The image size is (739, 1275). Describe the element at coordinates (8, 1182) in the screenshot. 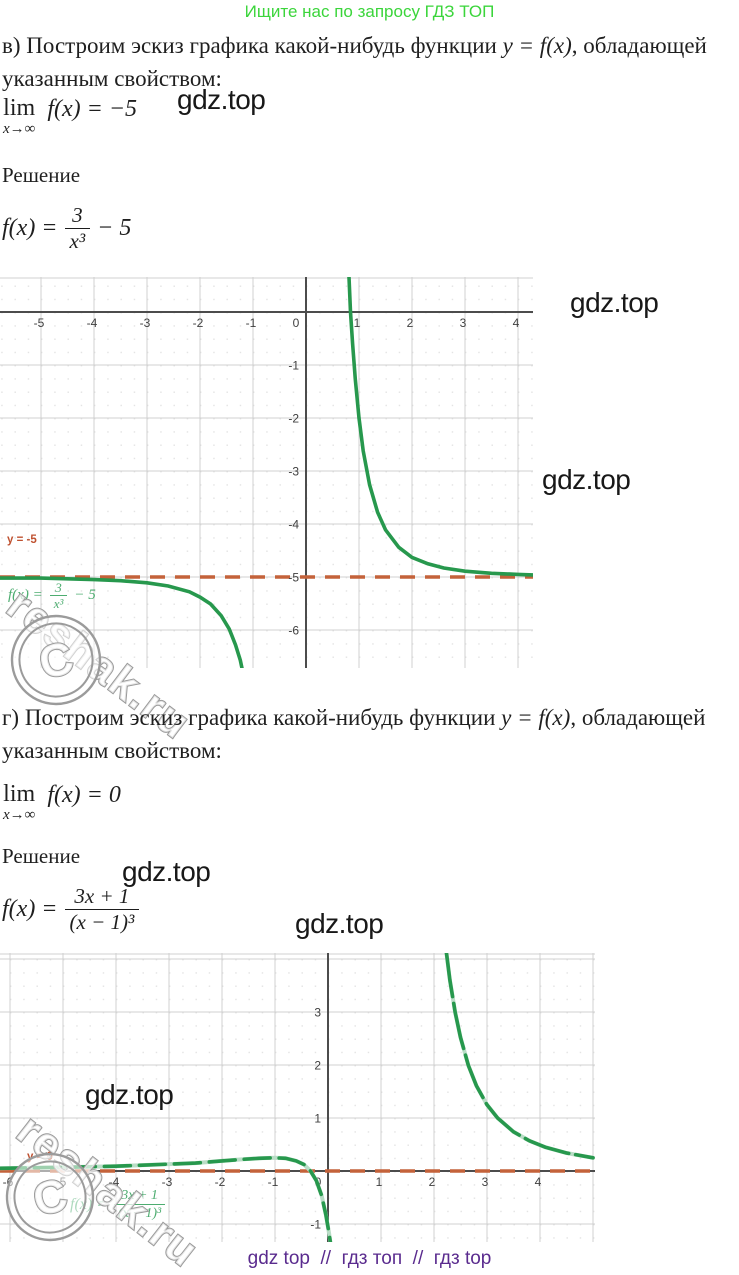

I see `x-tick-label: -6` at that location.